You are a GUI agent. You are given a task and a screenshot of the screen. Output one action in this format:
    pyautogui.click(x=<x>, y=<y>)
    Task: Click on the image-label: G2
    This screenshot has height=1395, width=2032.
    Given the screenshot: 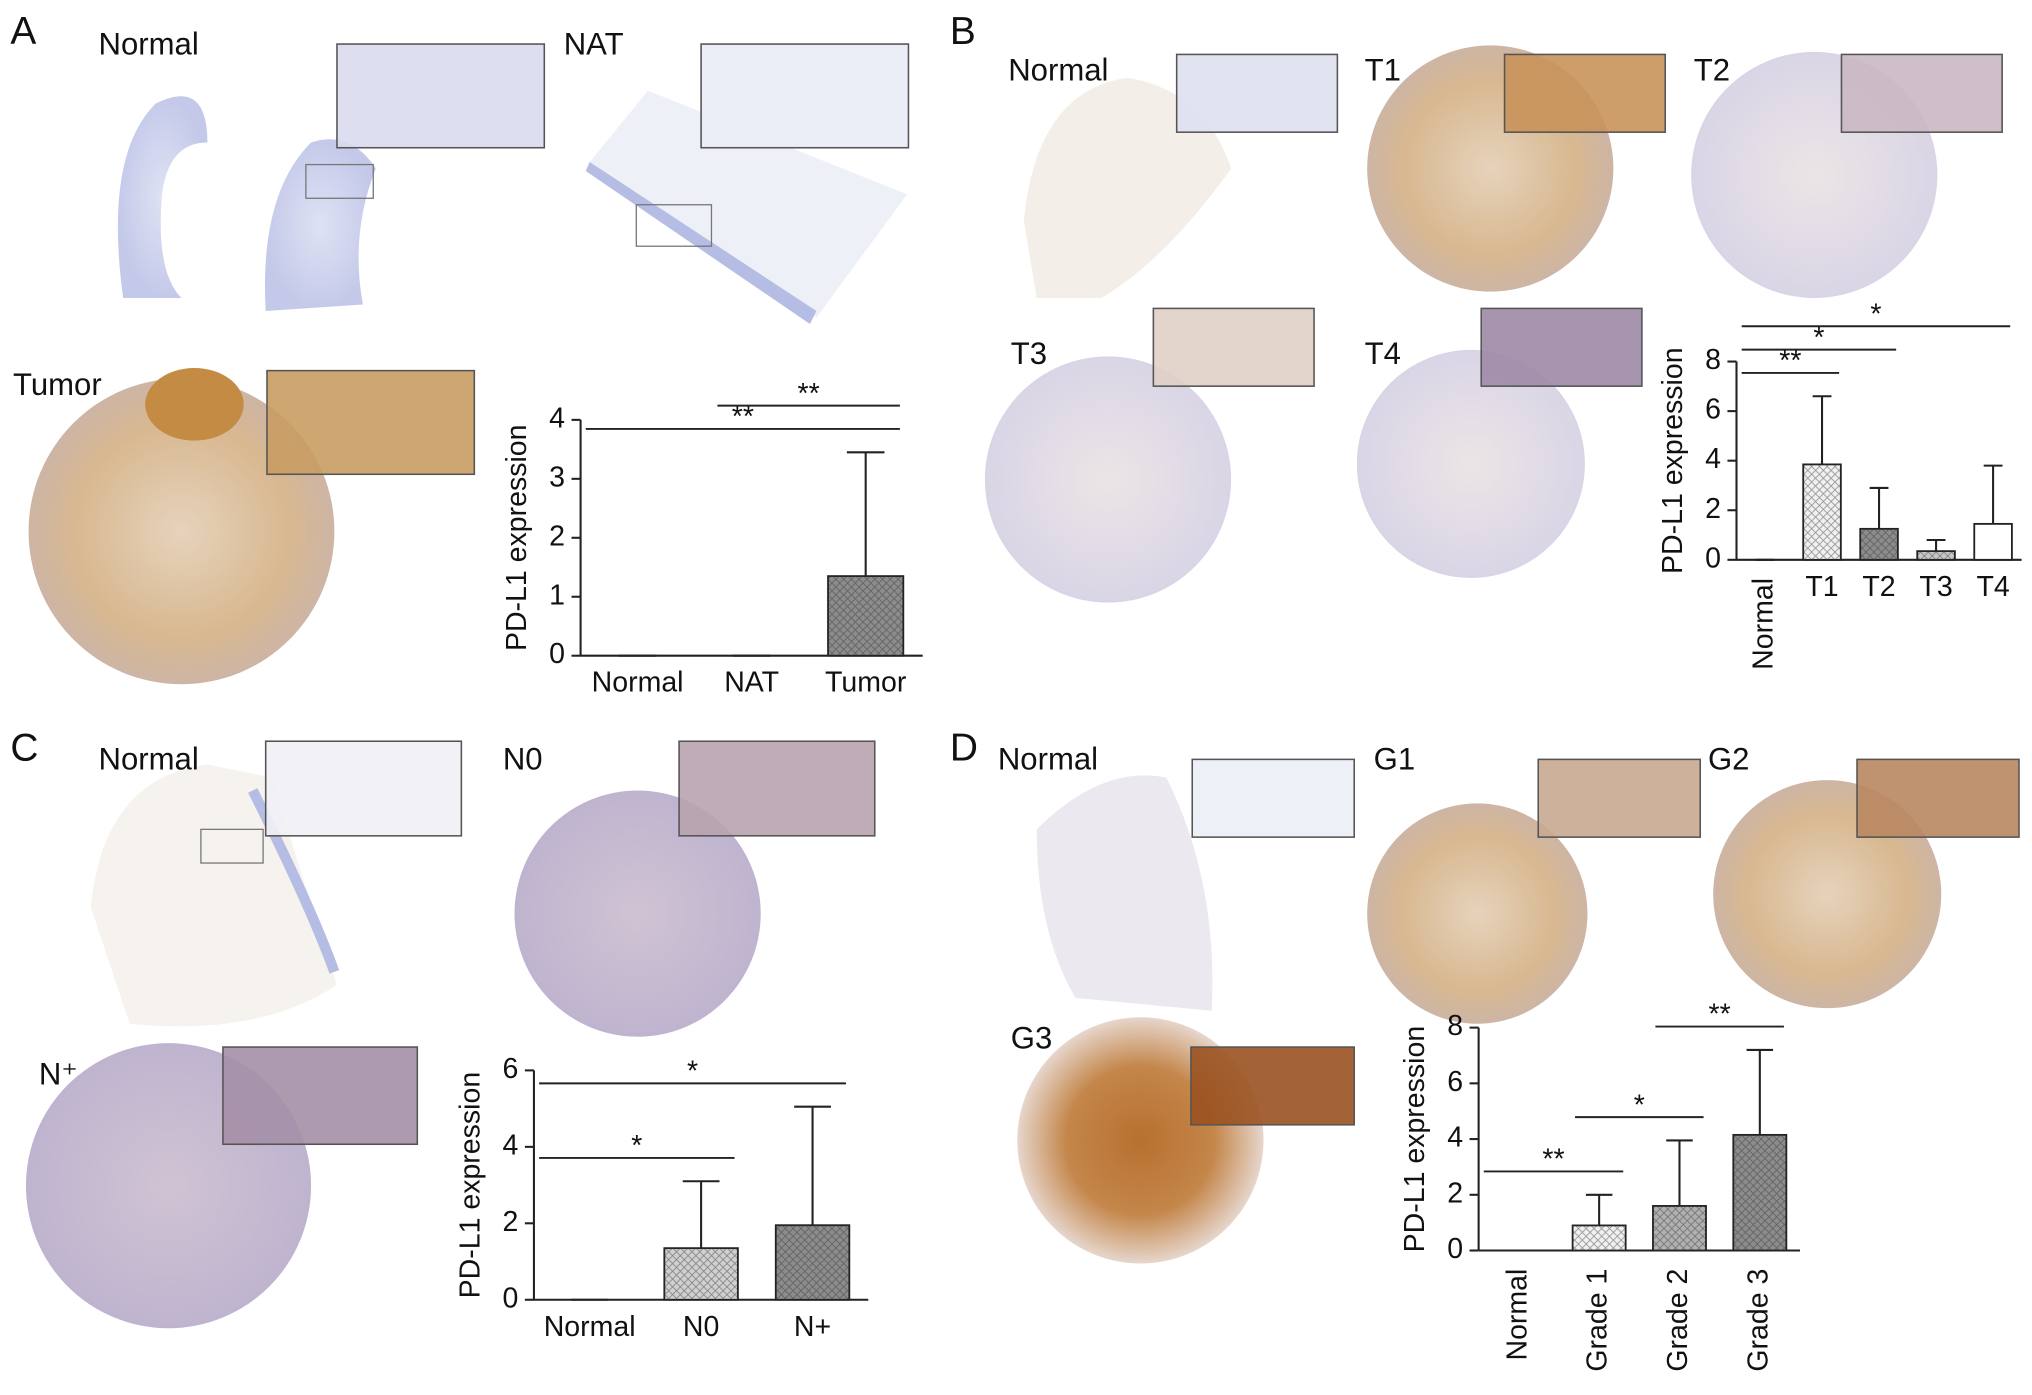 What is the action you would take?
    pyautogui.click(x=1728, y=759)
    